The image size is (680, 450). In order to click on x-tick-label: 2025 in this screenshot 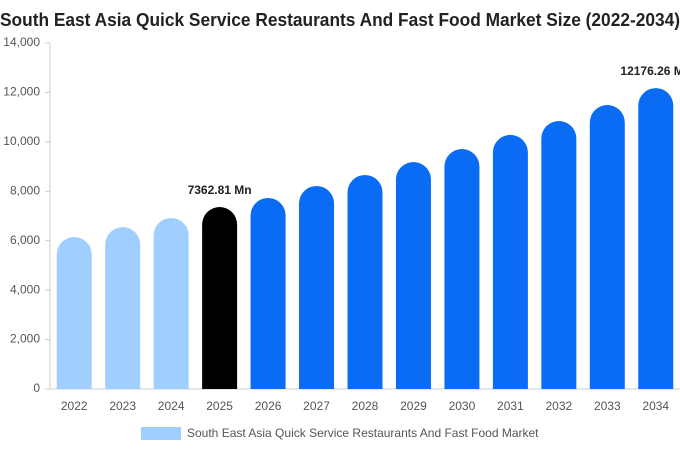, I will do `click(219, 406)`.